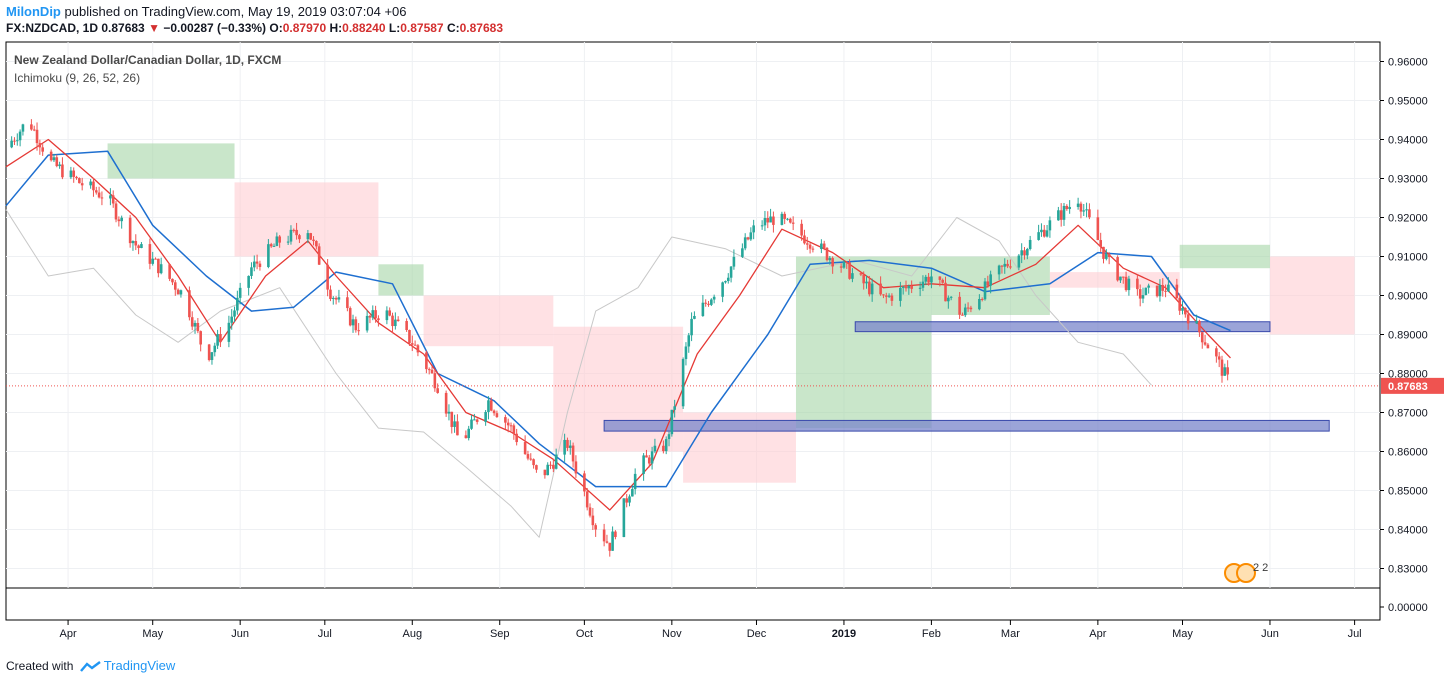 The image size is (1444, 683). Describe the element at coordinates (966, 376) in the screenshot. I see `support-zones` at that location.